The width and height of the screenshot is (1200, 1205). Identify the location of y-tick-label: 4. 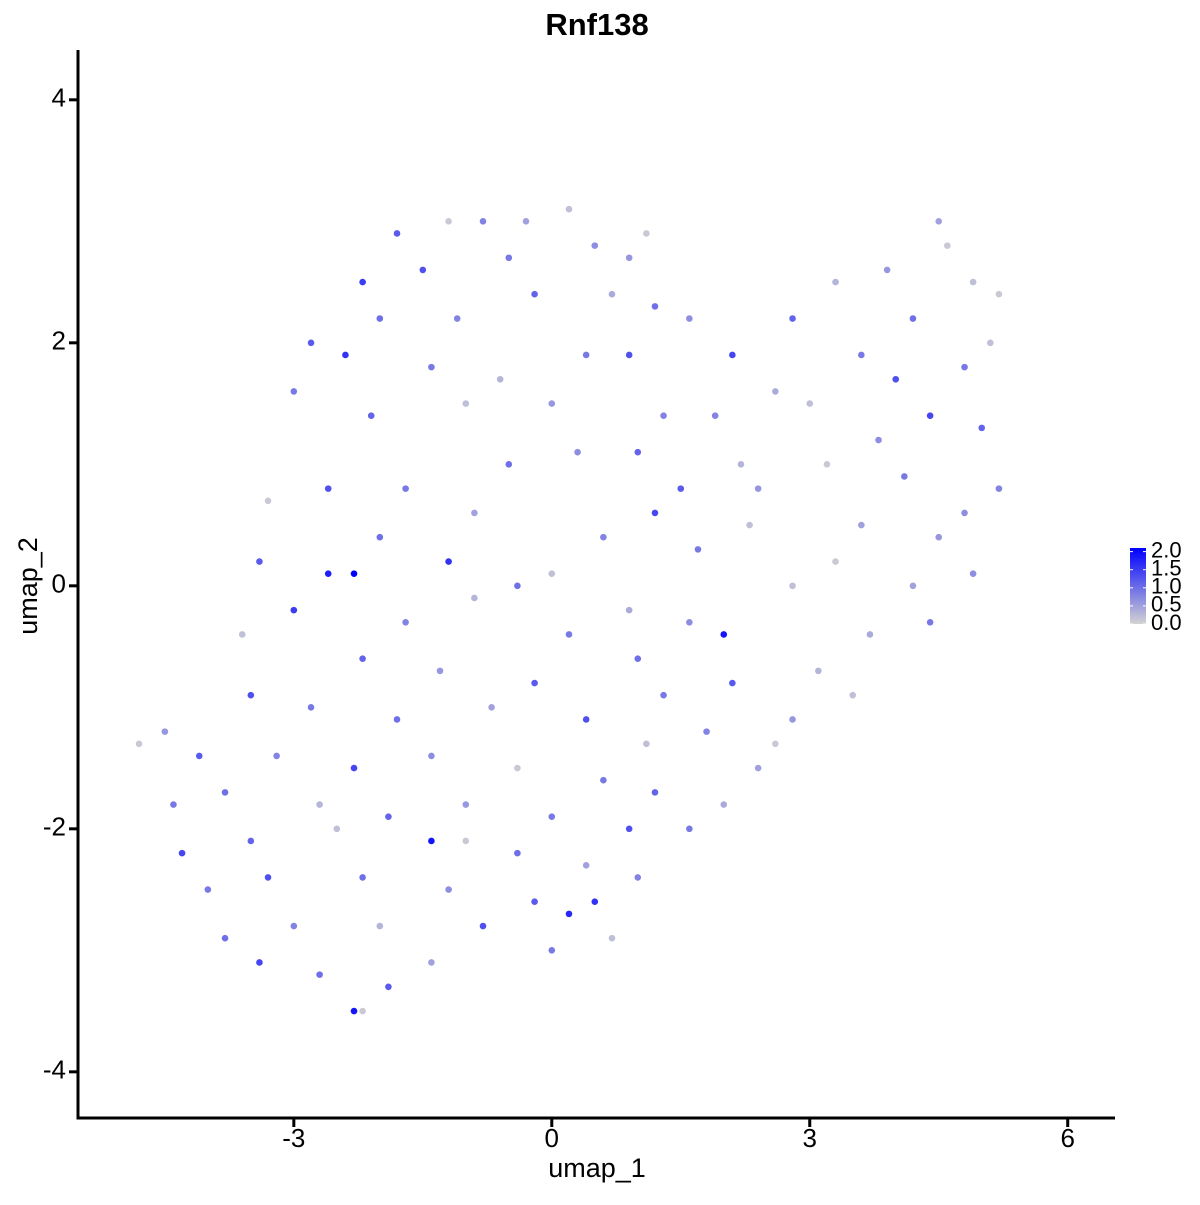
(59, 98).